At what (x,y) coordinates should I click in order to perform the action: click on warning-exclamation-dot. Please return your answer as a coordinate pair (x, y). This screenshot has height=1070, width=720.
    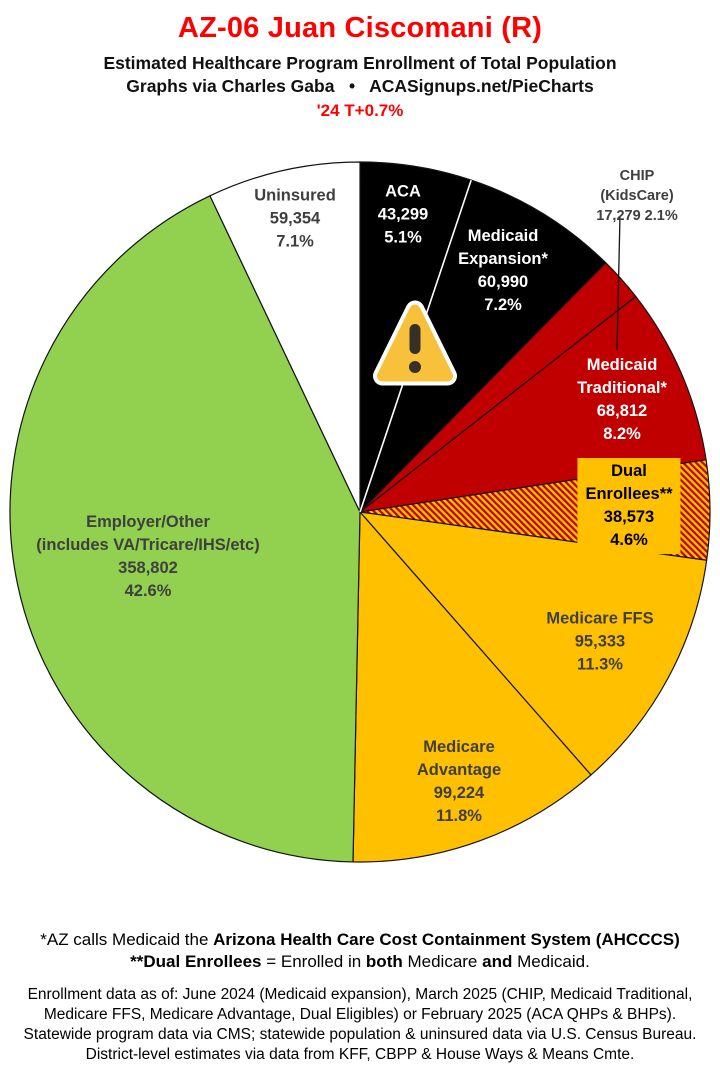
    Looking at the image, I should click on (415, 367).